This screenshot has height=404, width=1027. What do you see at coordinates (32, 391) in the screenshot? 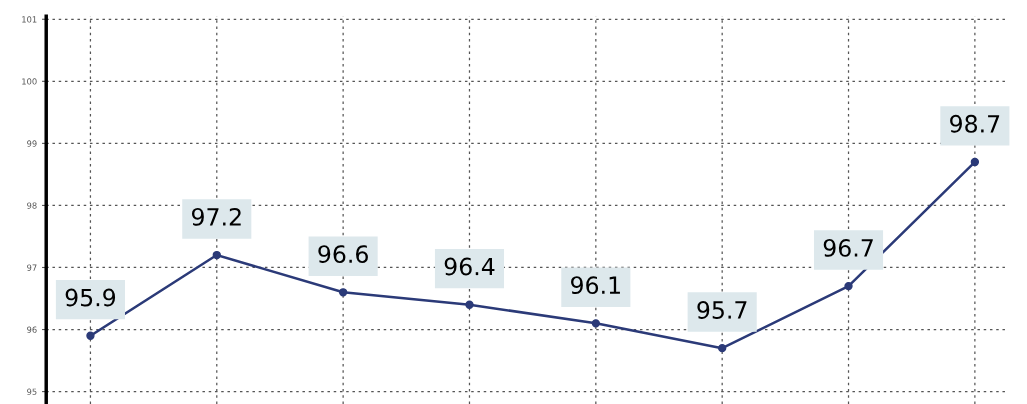
I see `y-tick-label: 95` at bounding box center [32, 391].